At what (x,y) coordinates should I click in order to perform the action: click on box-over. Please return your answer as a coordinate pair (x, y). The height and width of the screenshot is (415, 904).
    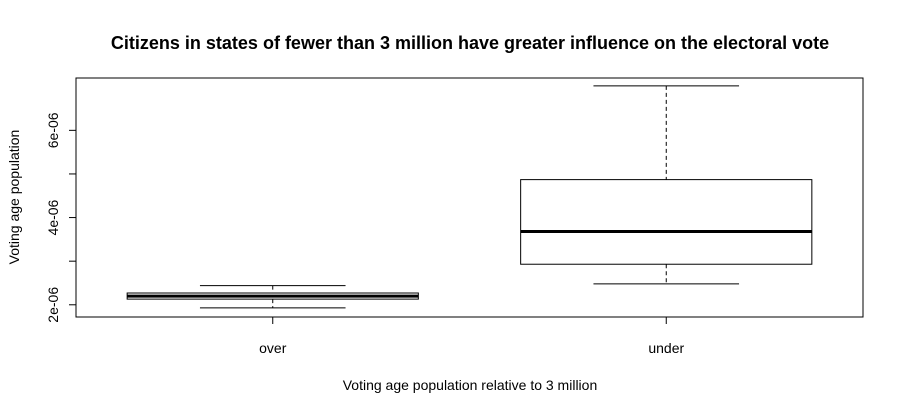
    Looking at the image, I should click on (272, 297).